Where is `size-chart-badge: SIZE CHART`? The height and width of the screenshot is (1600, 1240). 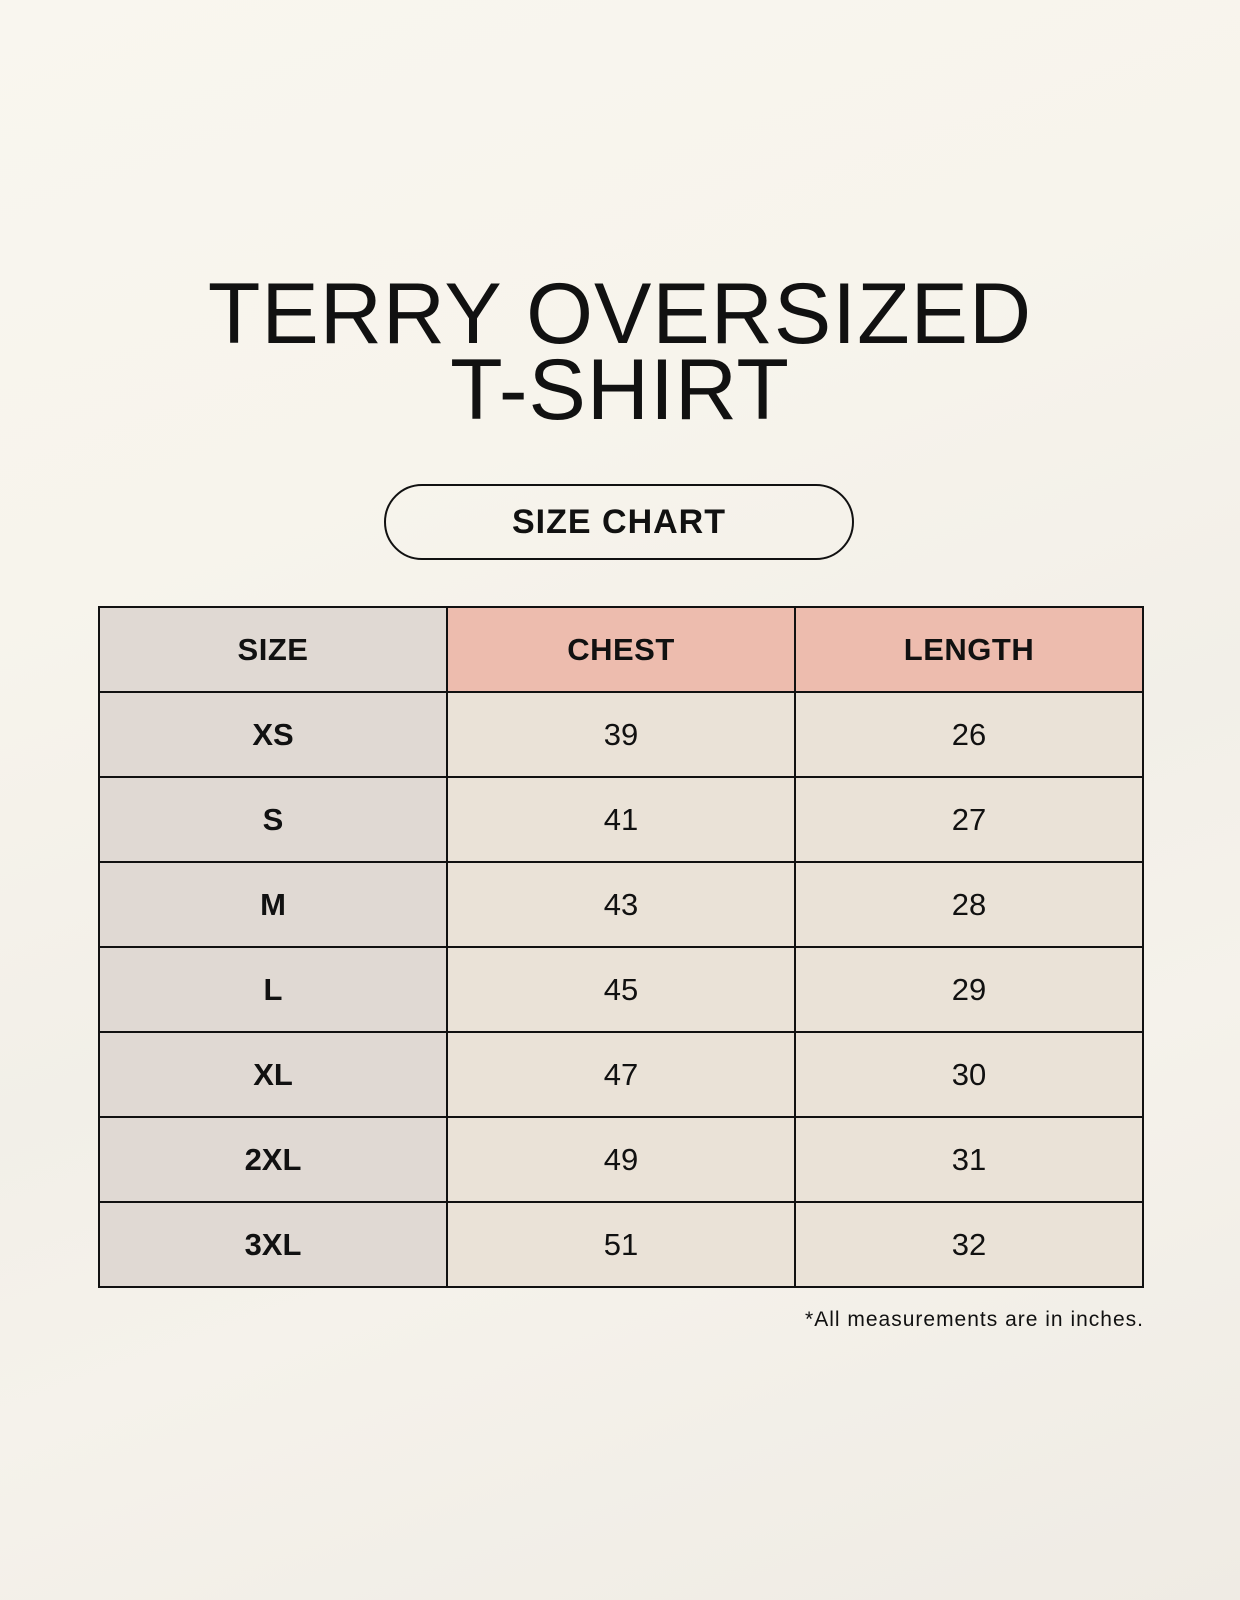 size-chart-badge: SIZE CHART is located at coordinates (619, 522).